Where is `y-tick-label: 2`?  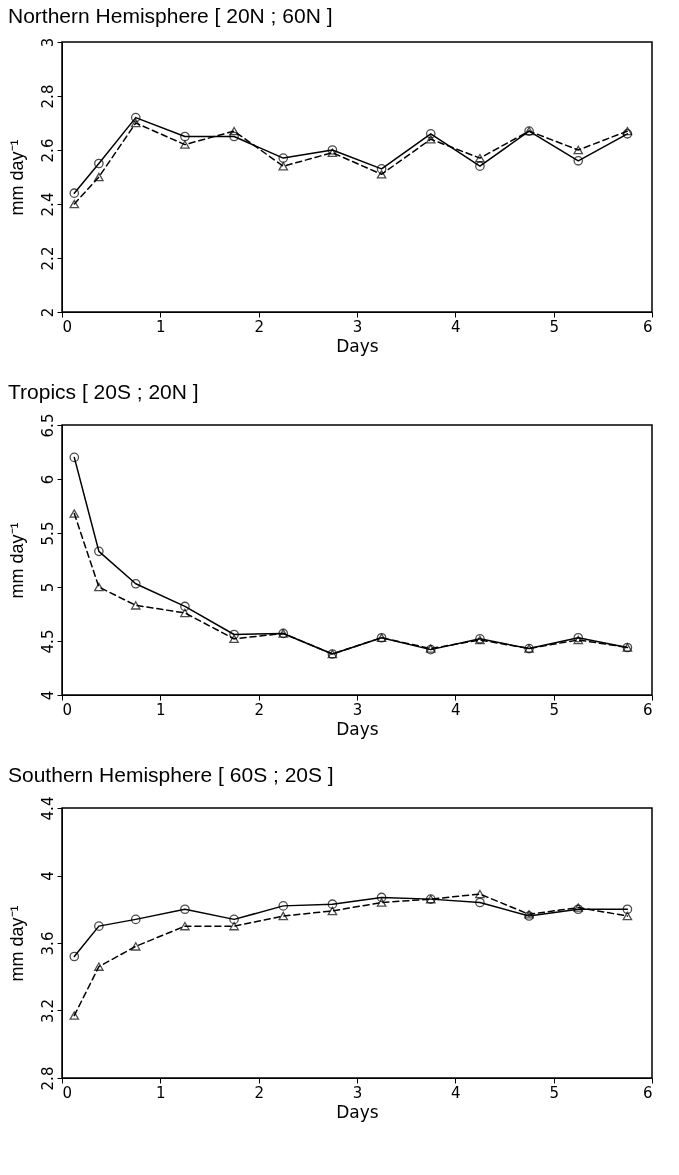 y-tick-label: 2 is located at coordinates (47, 312).